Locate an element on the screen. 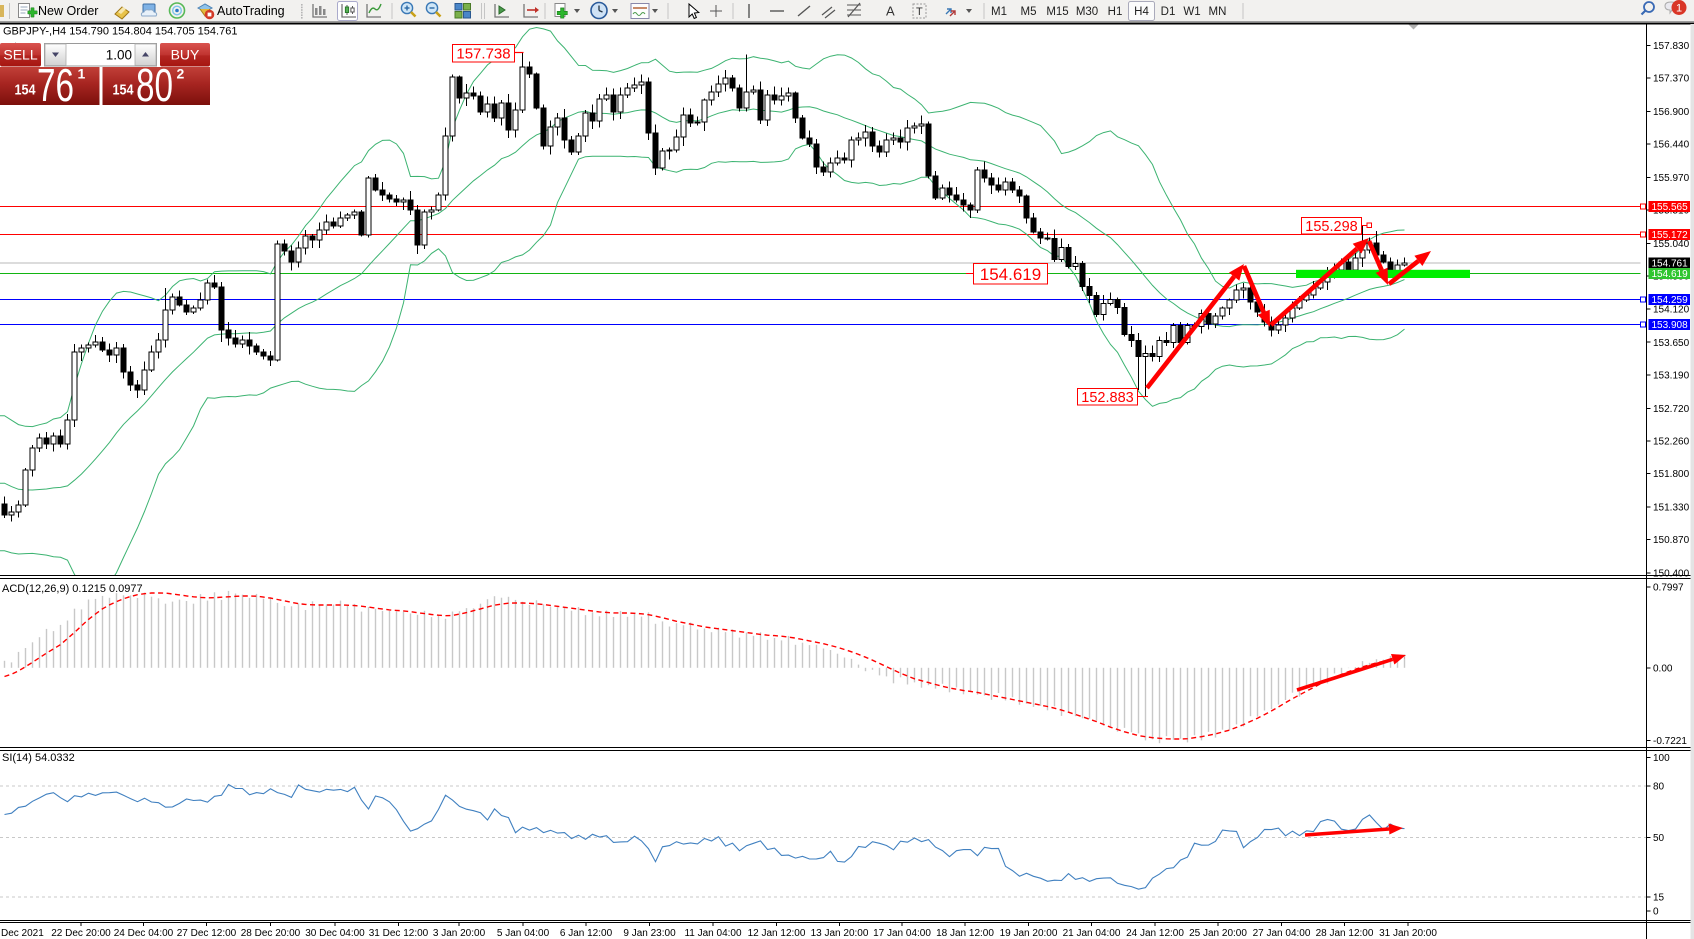  svg-text: 157.370 is located at coordinates (1671, 79).